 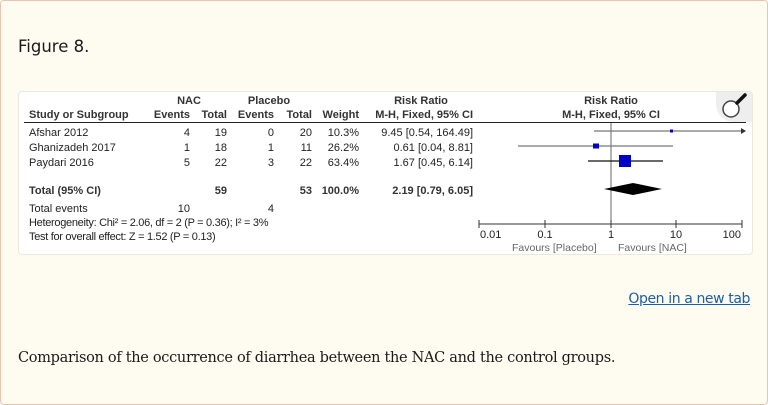 I want to click on favours-right-label: Favours [NAC], so click(x=652, y=248).